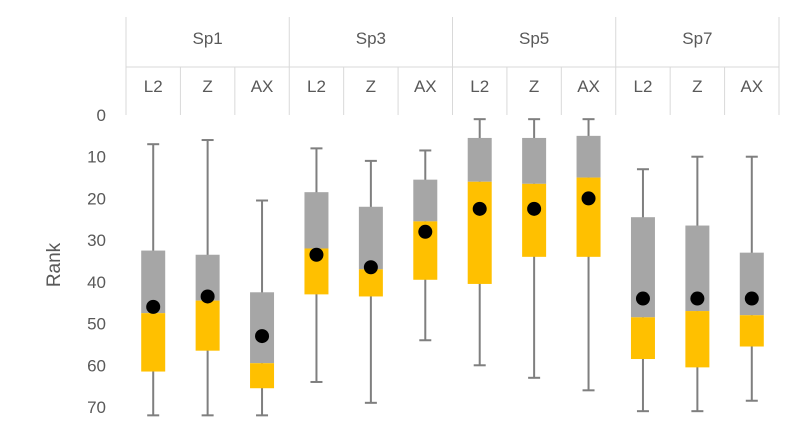 Image resolution: width=811 pixels, height=447 pixels. Describe the element at coordinates (642, 298) in the screenshot. I see `mean-marker-sp7-l2` at that location.